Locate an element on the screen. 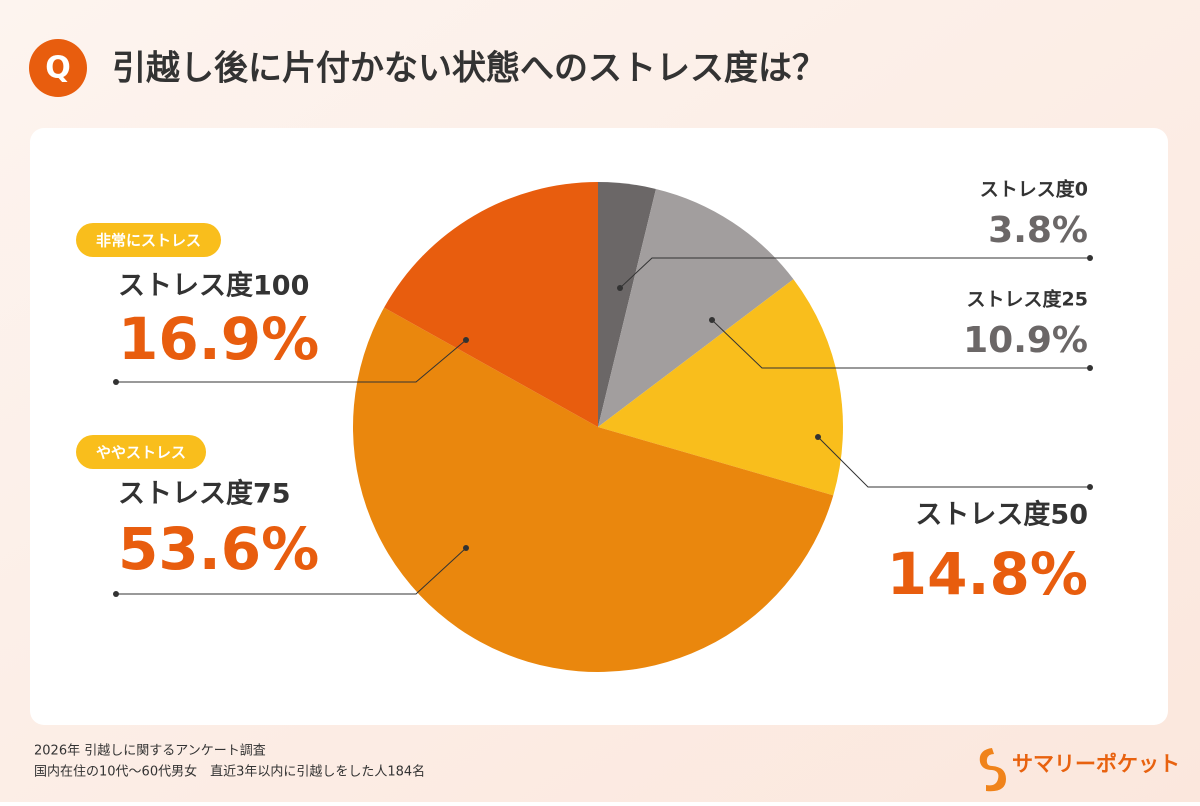  category-label: ストレス度75 is located at coordinates (204, 494).